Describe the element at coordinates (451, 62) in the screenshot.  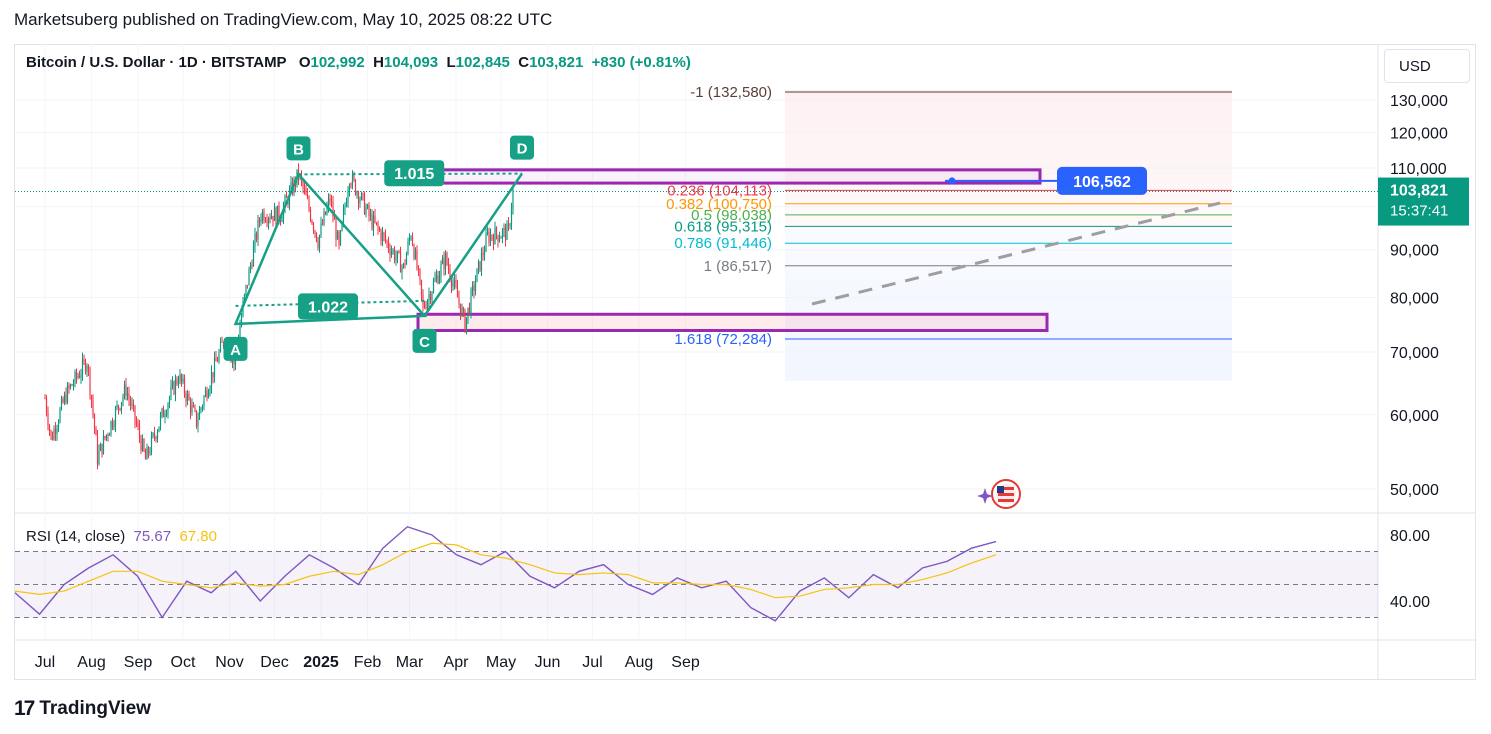
I see `low-label: L` at that location.